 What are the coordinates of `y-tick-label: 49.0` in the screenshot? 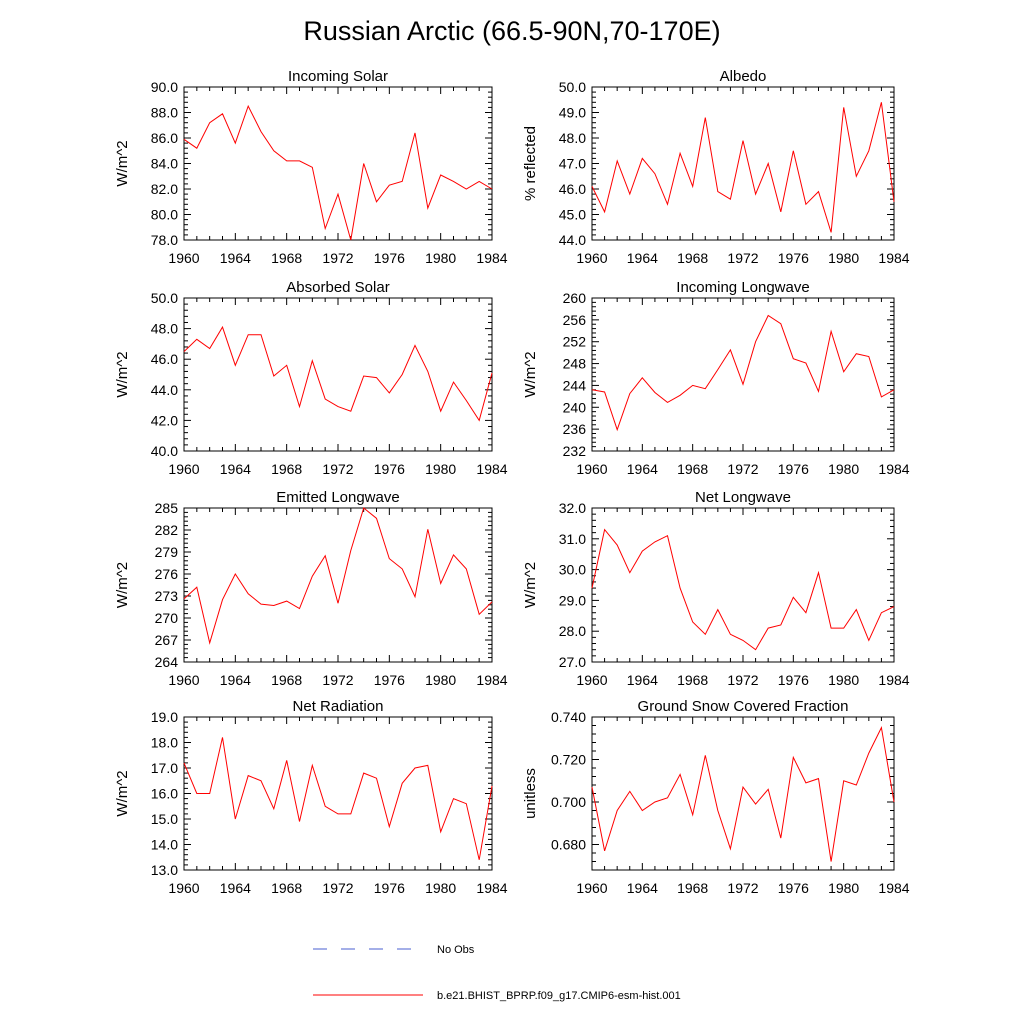 It's located at (572, 113).